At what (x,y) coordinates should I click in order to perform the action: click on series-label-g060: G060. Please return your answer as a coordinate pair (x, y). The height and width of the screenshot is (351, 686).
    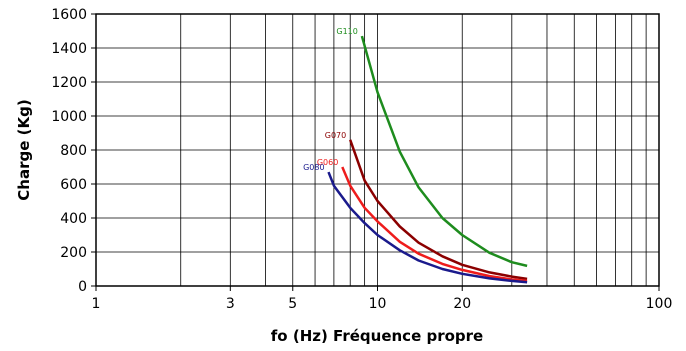
    Looking at the image, I should click on (327, 162).